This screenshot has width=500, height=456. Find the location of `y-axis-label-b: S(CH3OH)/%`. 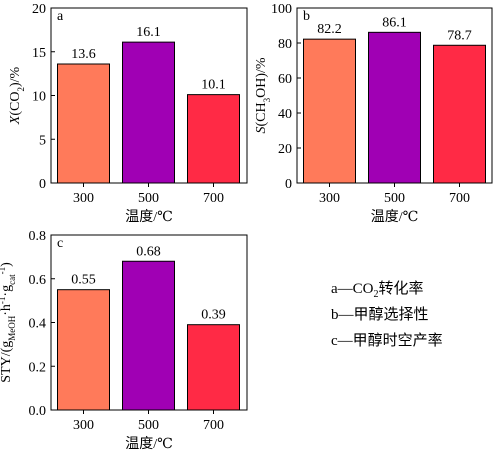

y-axis-label-b: S(CH3OH)/% is located at coordinates (263, 95).